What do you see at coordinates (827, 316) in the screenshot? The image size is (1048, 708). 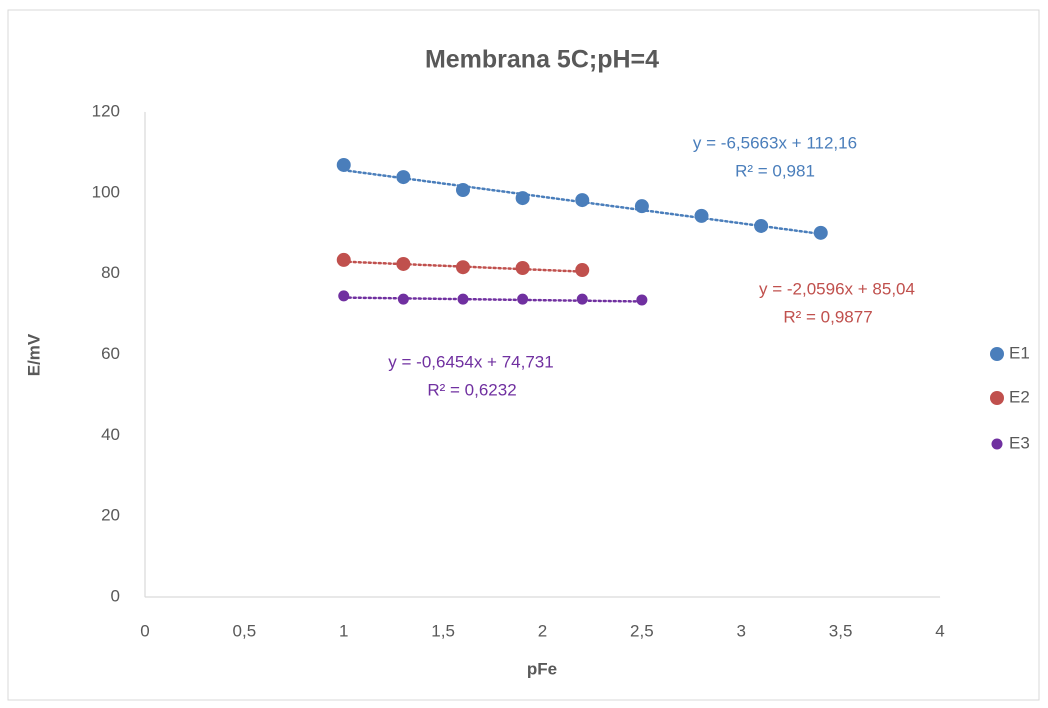 I see `trendline-r-squared: R² = 0,9877` at bounding box center [827, 316].